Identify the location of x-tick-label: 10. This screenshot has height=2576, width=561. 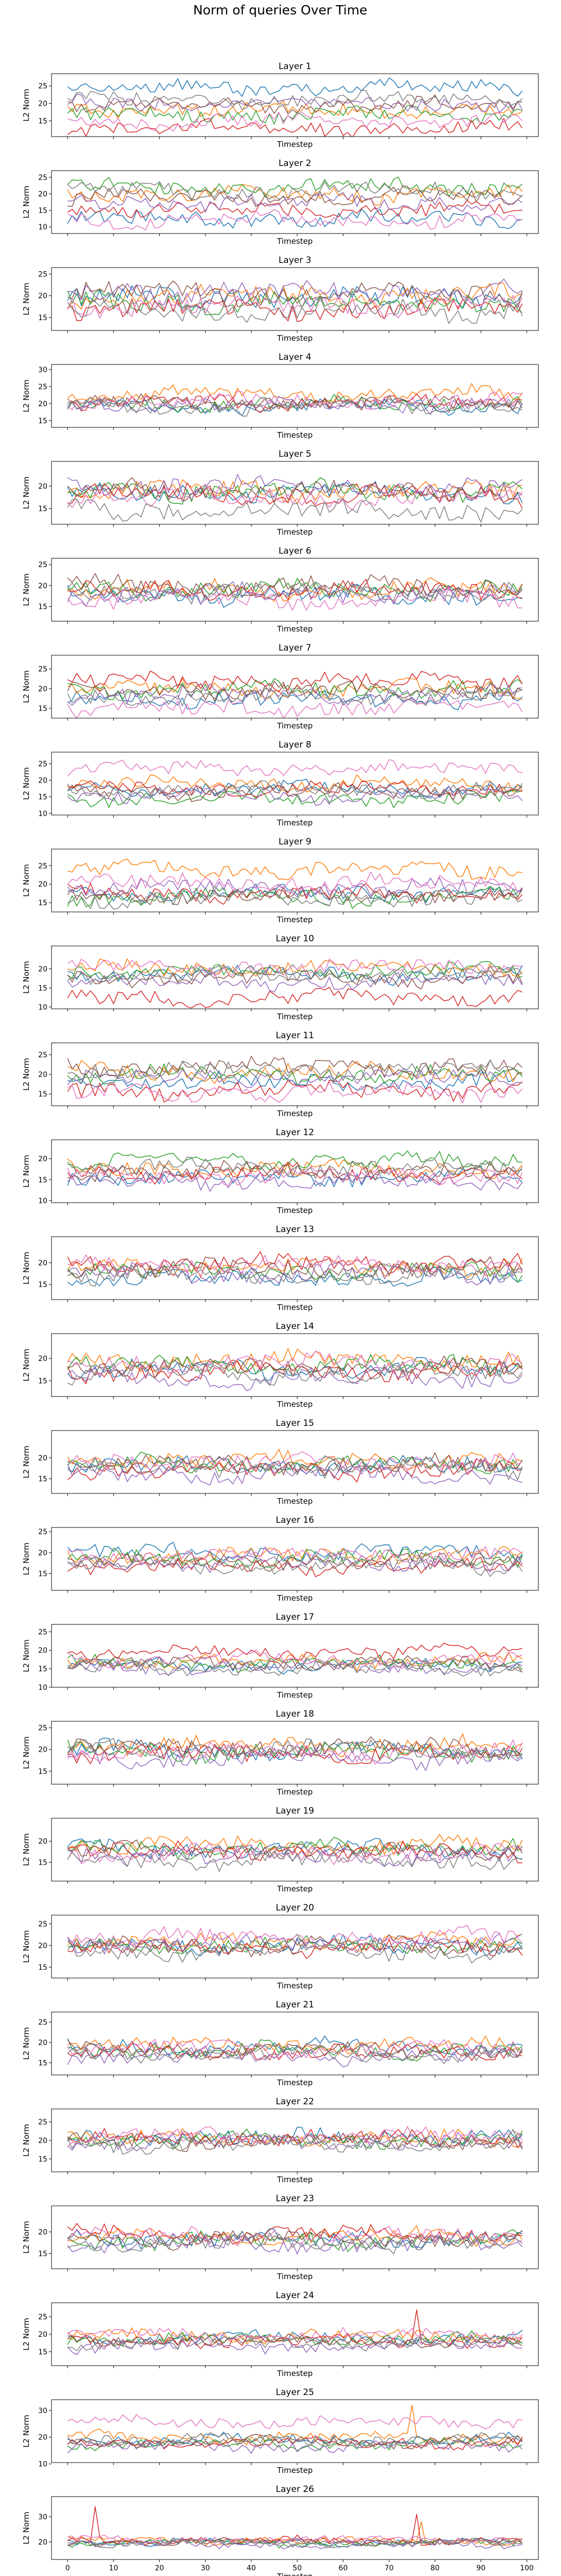
(113, 2568).